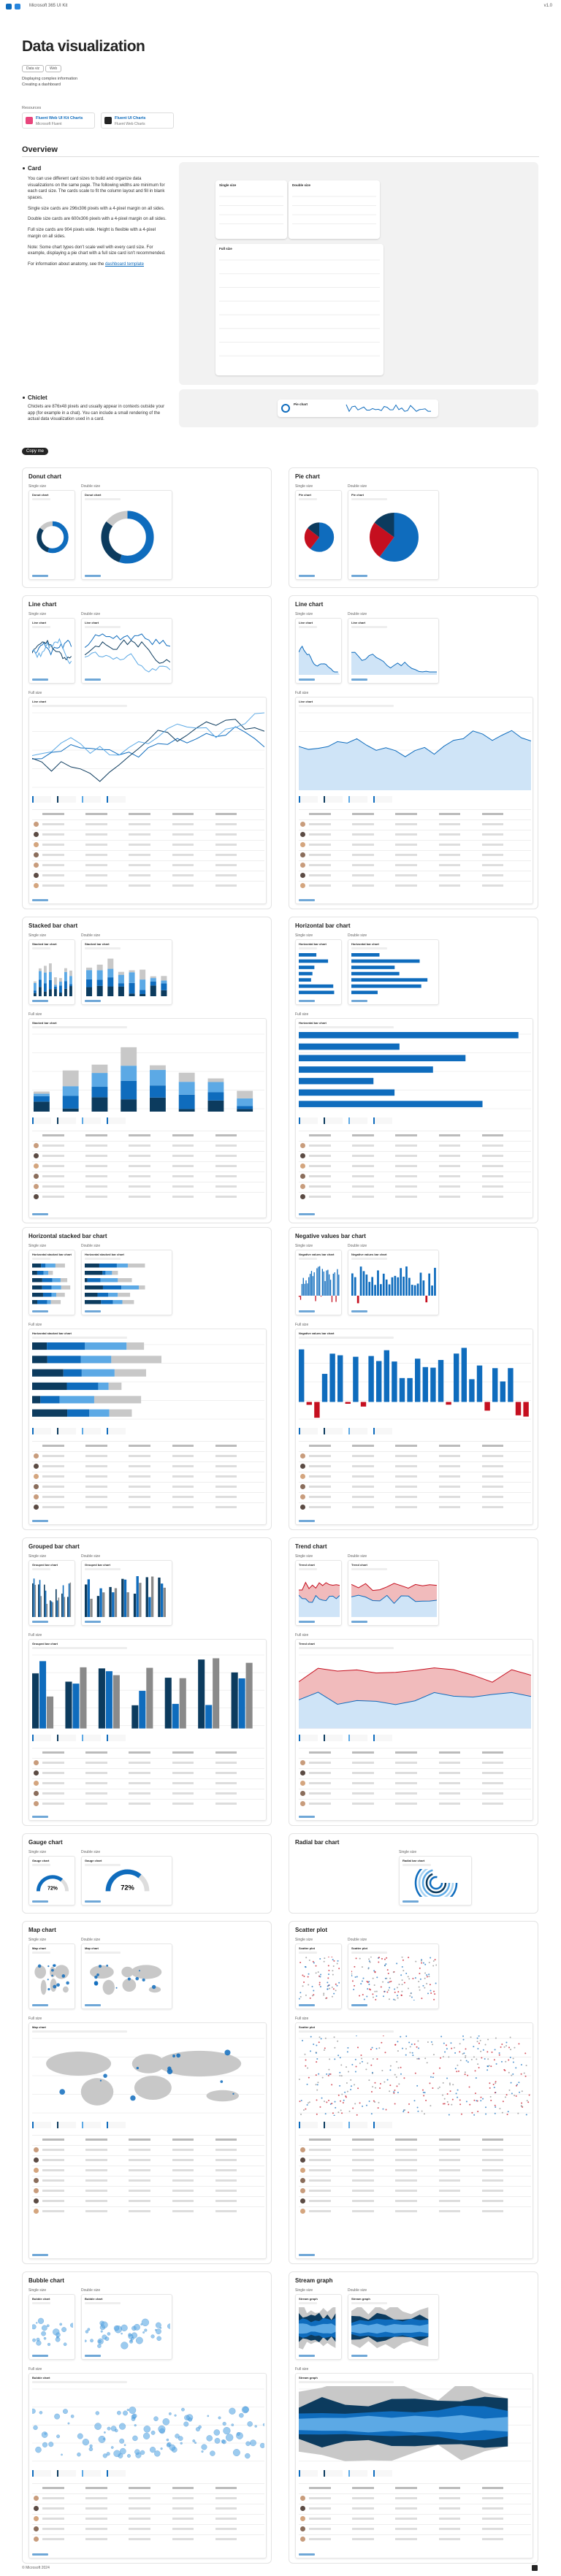 The width and height of the screenshot is (561, 2576). I want to click on map-dot, so click(67, 1983).